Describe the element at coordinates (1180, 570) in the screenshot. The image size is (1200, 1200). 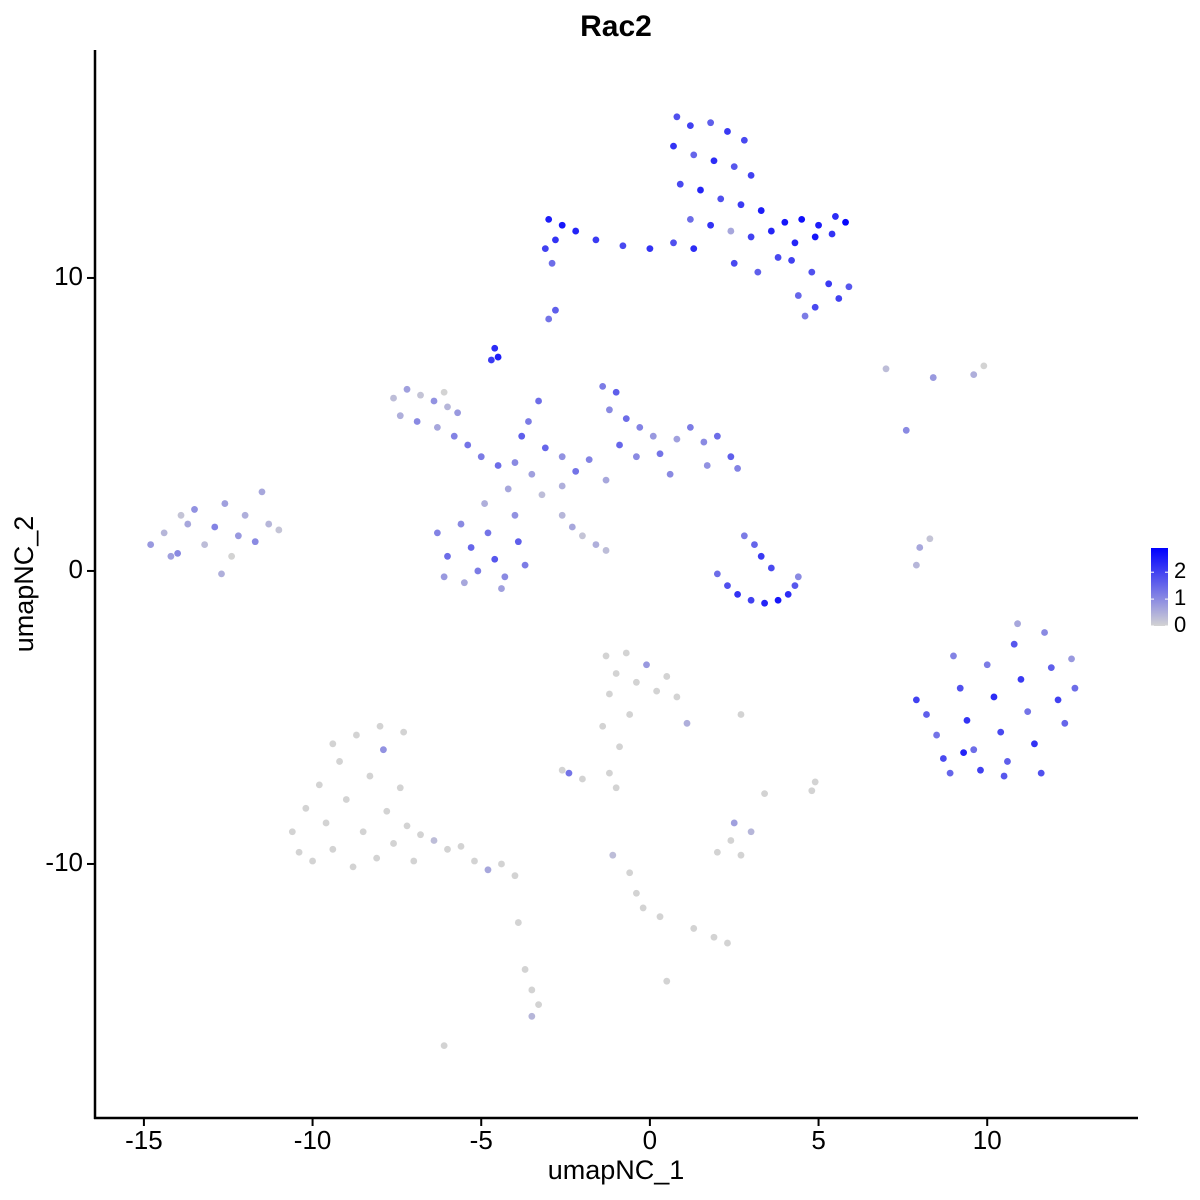
I see `colorbar-label: 2` at that location.